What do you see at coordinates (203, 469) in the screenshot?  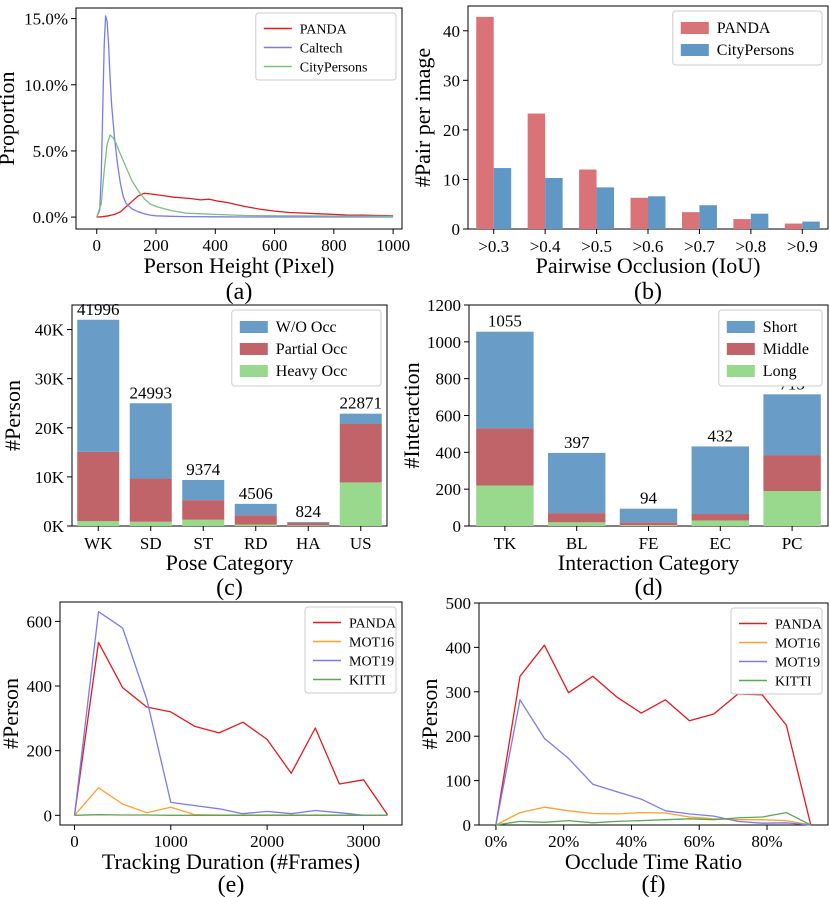 I see `bar-total-label: 9374` at bounding box center [203, 469].